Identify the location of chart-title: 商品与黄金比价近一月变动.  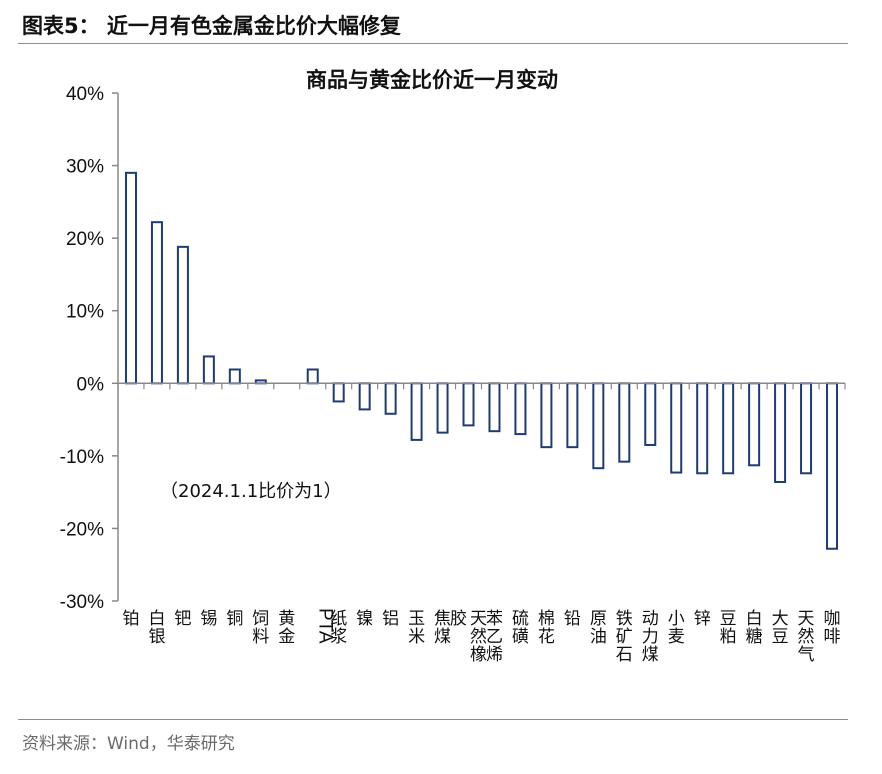
(432, 80).